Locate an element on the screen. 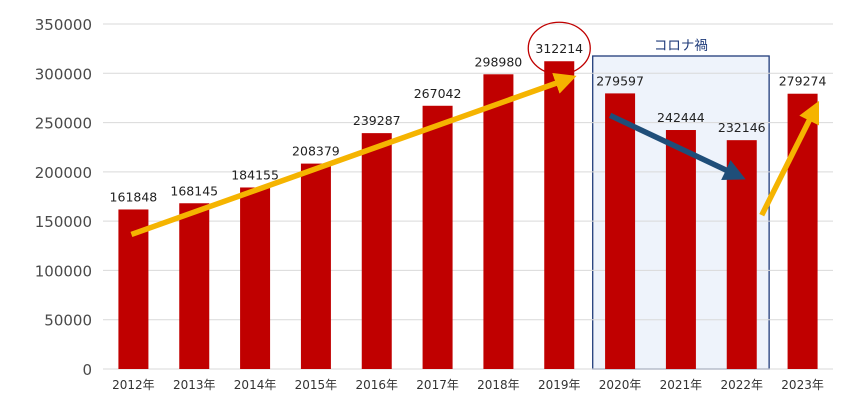  x-tick-label: 2023年 is located at coordinates (802, 385).